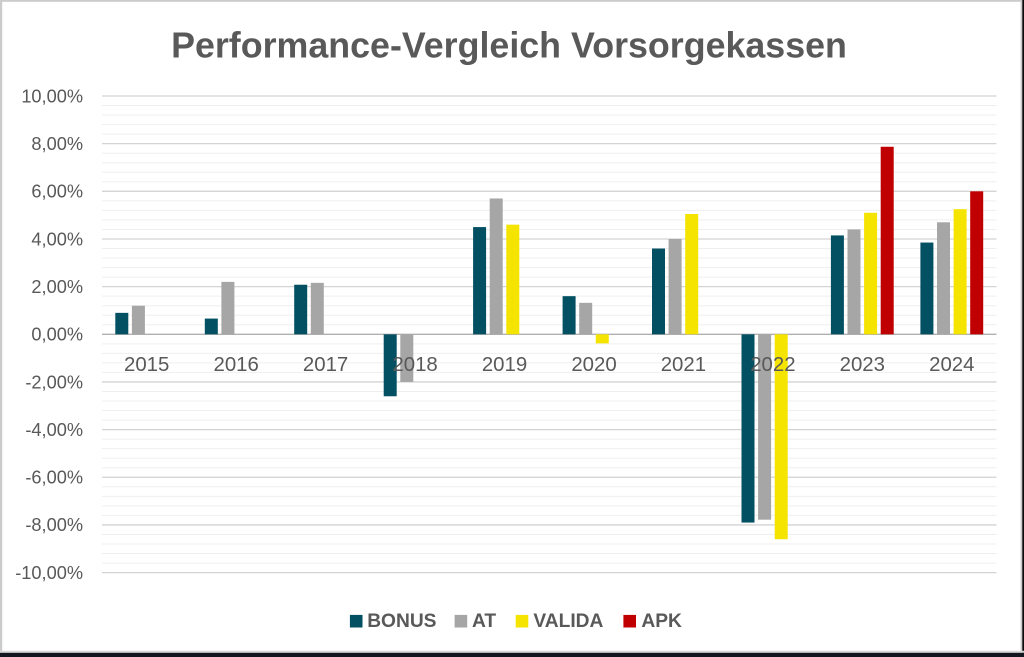 This screenshot has height=657, width=1024. I want to click on svg-text: 2017, so click(325, 365).